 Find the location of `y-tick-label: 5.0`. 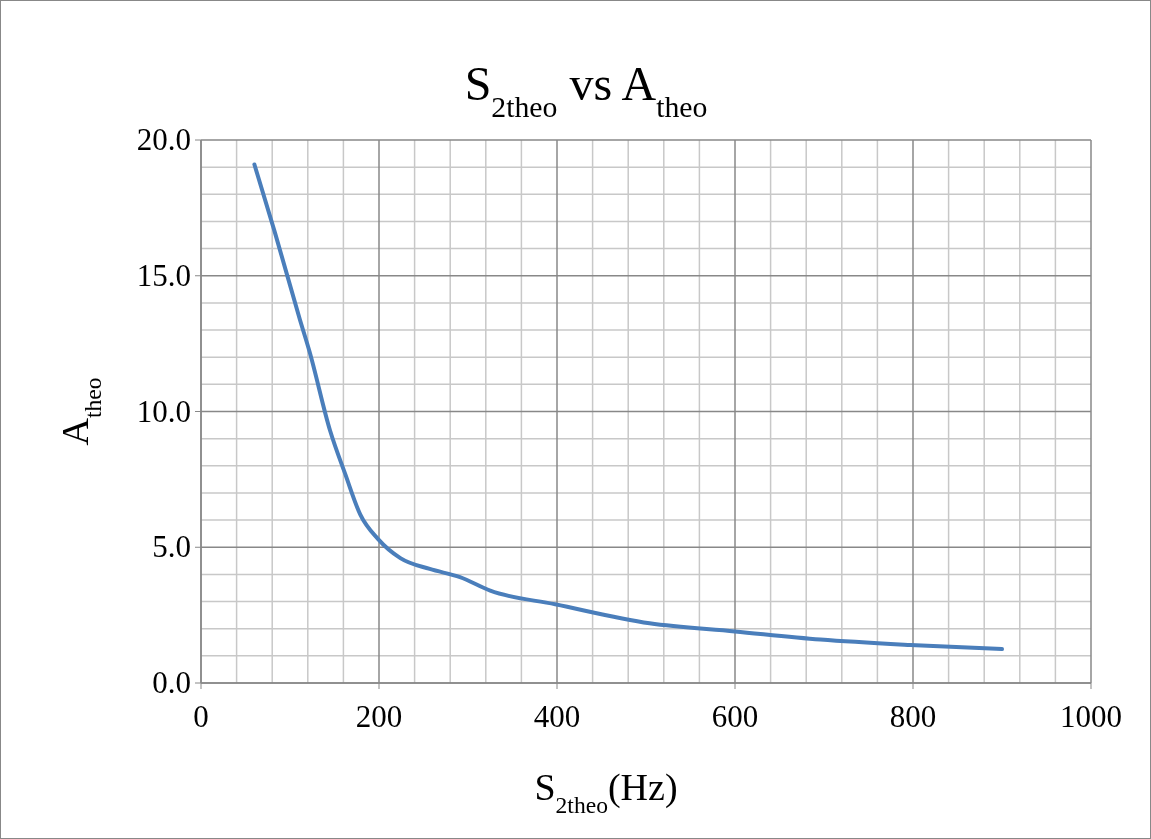

y-tick-label: 5.0 is located at coordinates (171, 547).